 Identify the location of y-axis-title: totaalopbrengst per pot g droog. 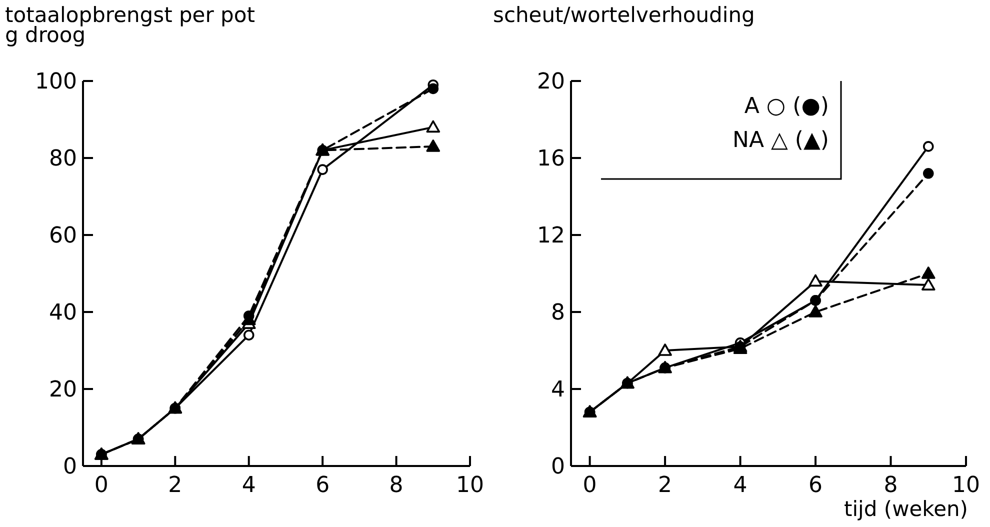
(130, 25).